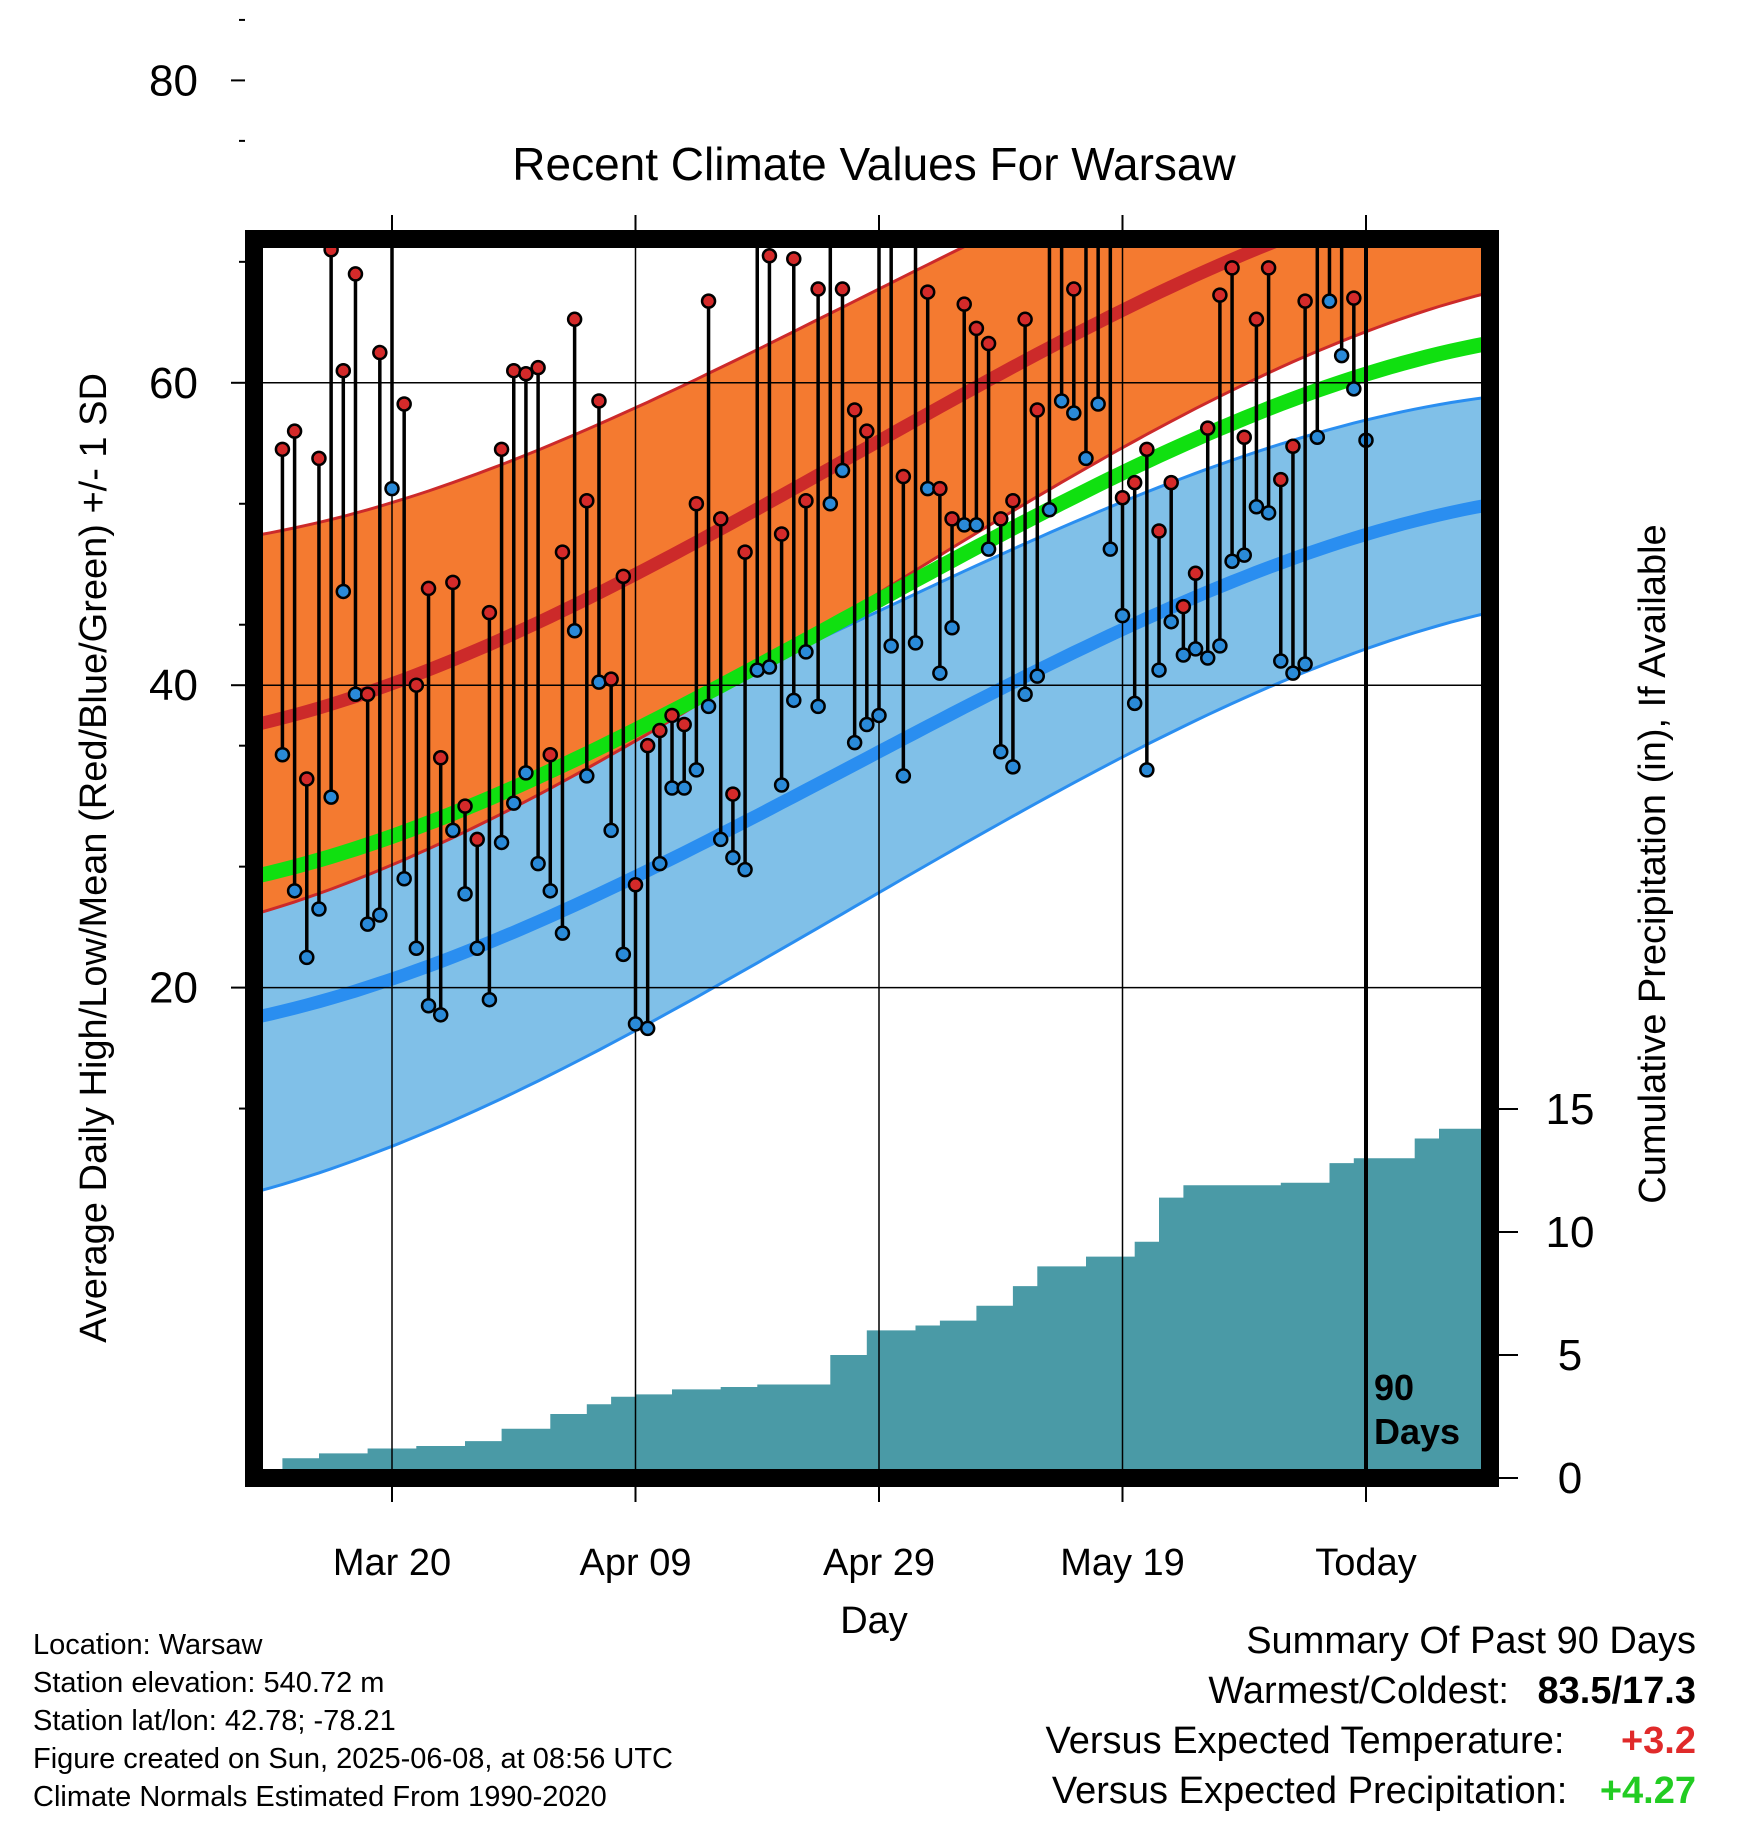  I want to click on high-band-upper-edge, so click(614, 391).